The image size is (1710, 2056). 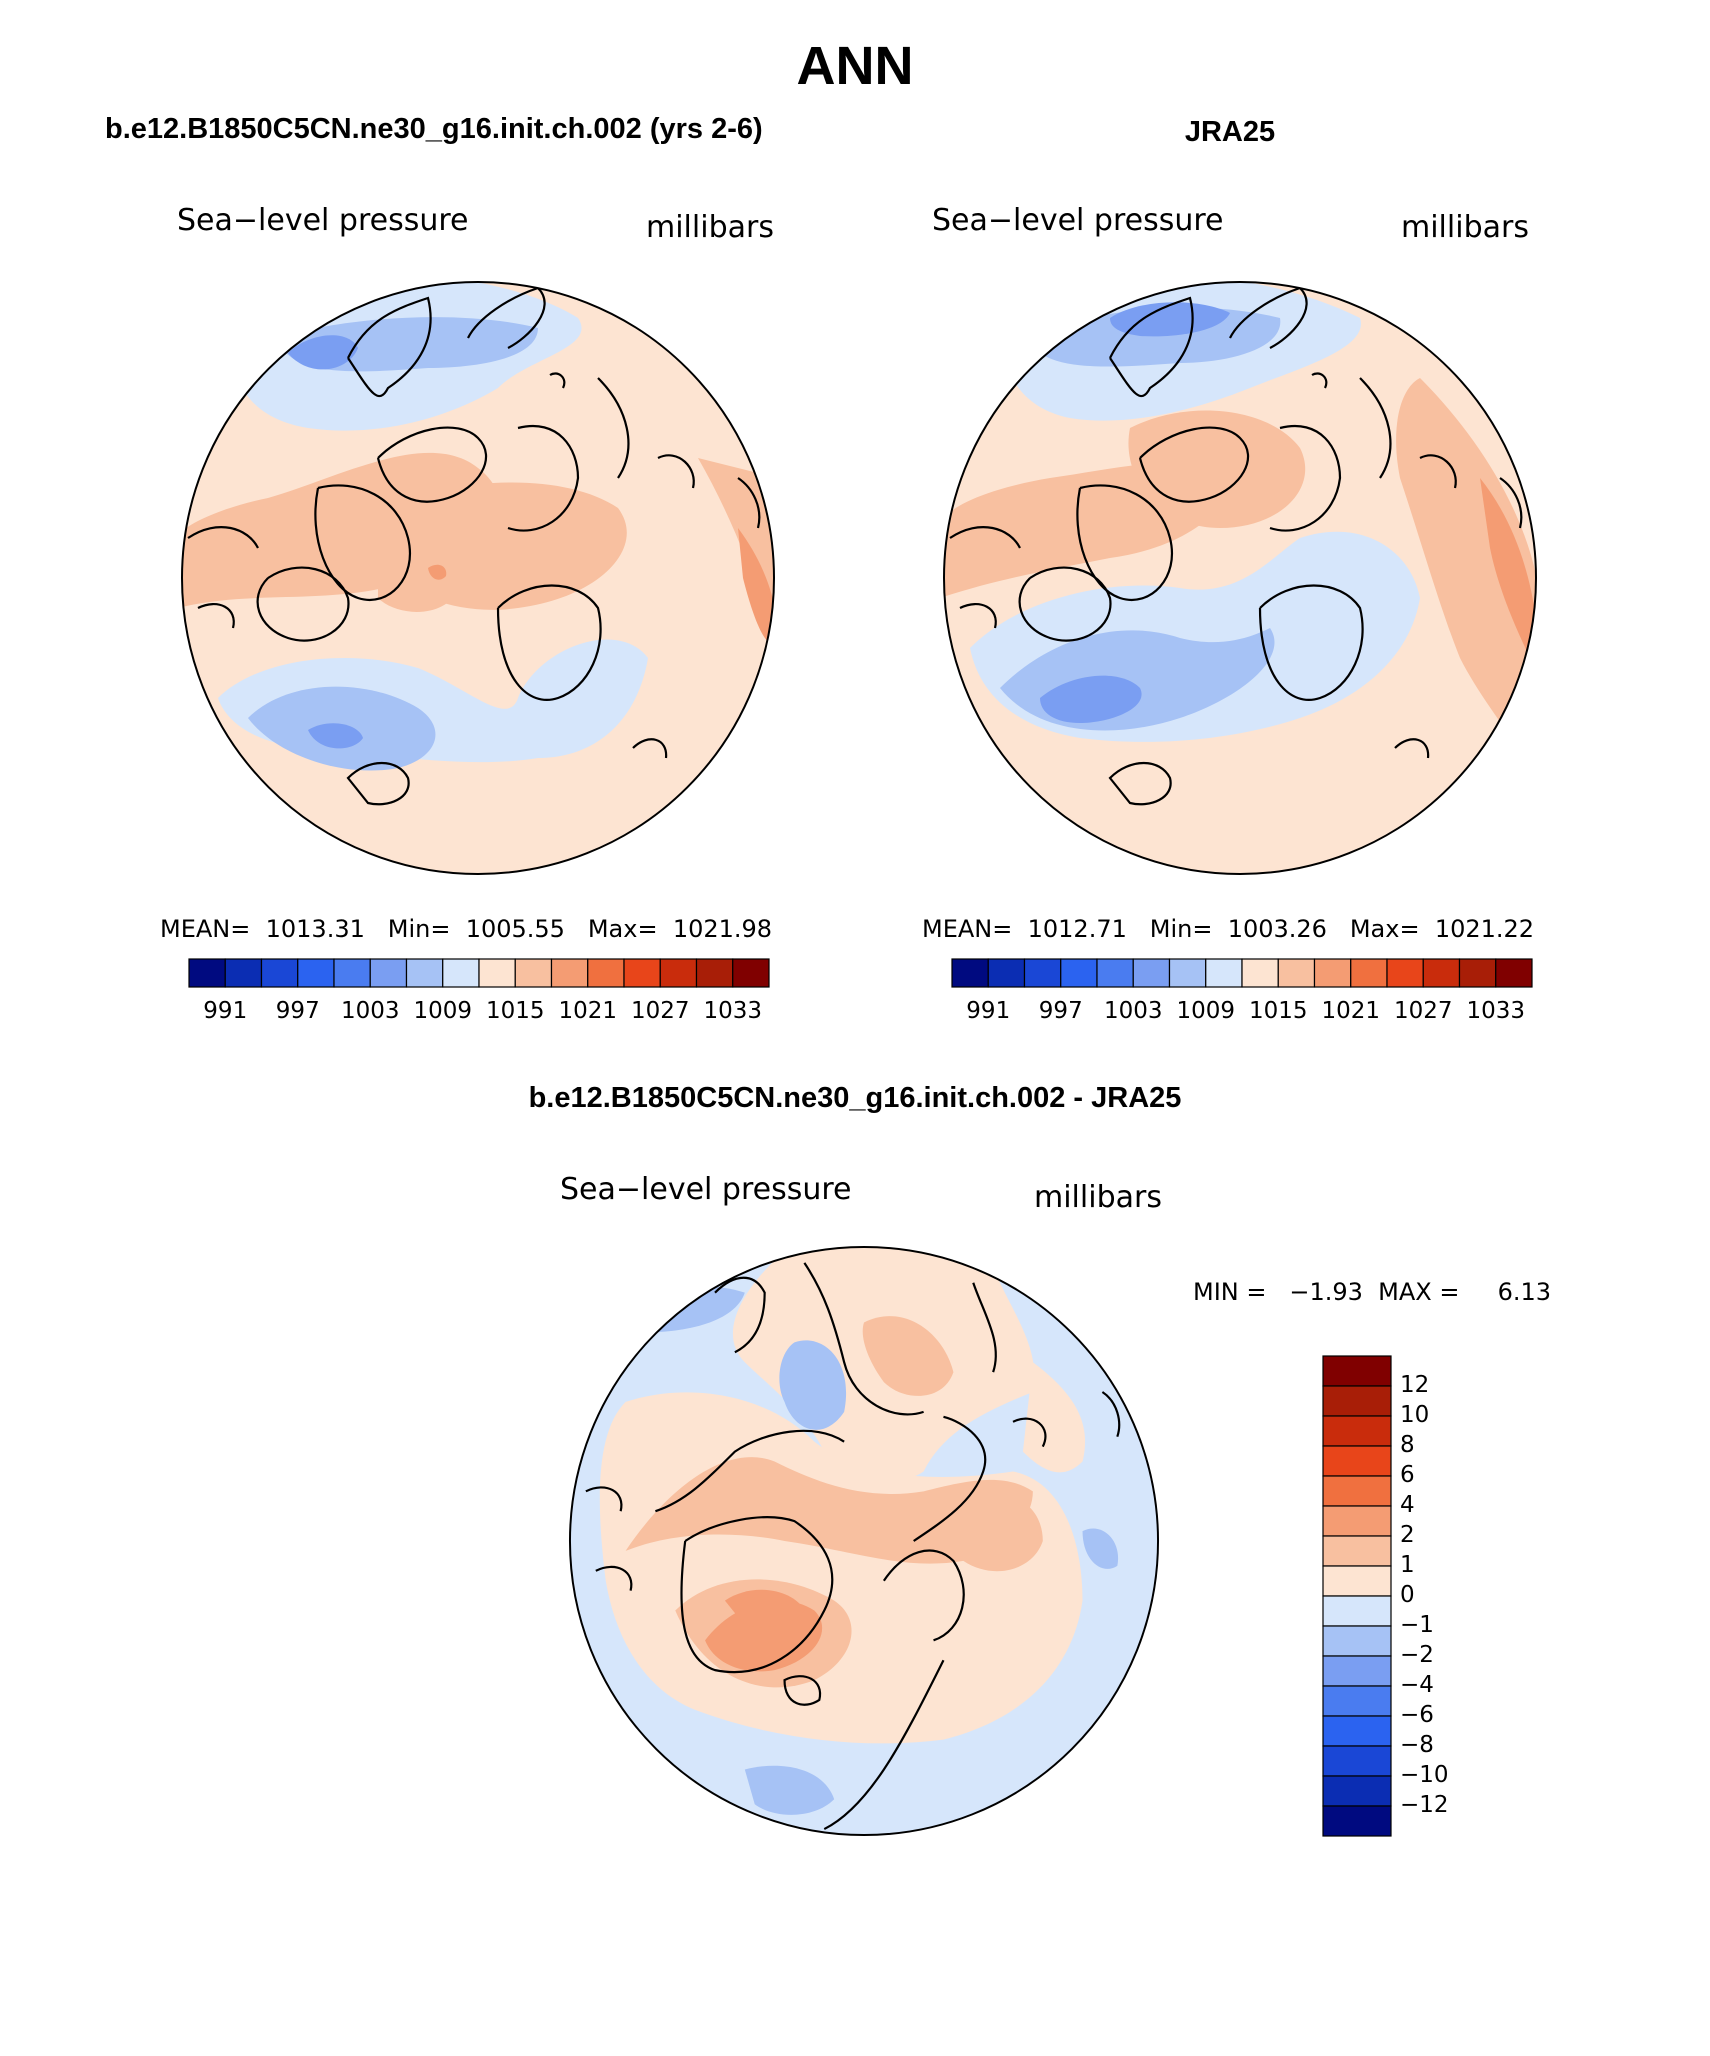 What do you see at coordinates (706, 1189) in the screenshot?
I see `diff-variable-label: Sea−level pressure` at bounding box center [706, 1189].